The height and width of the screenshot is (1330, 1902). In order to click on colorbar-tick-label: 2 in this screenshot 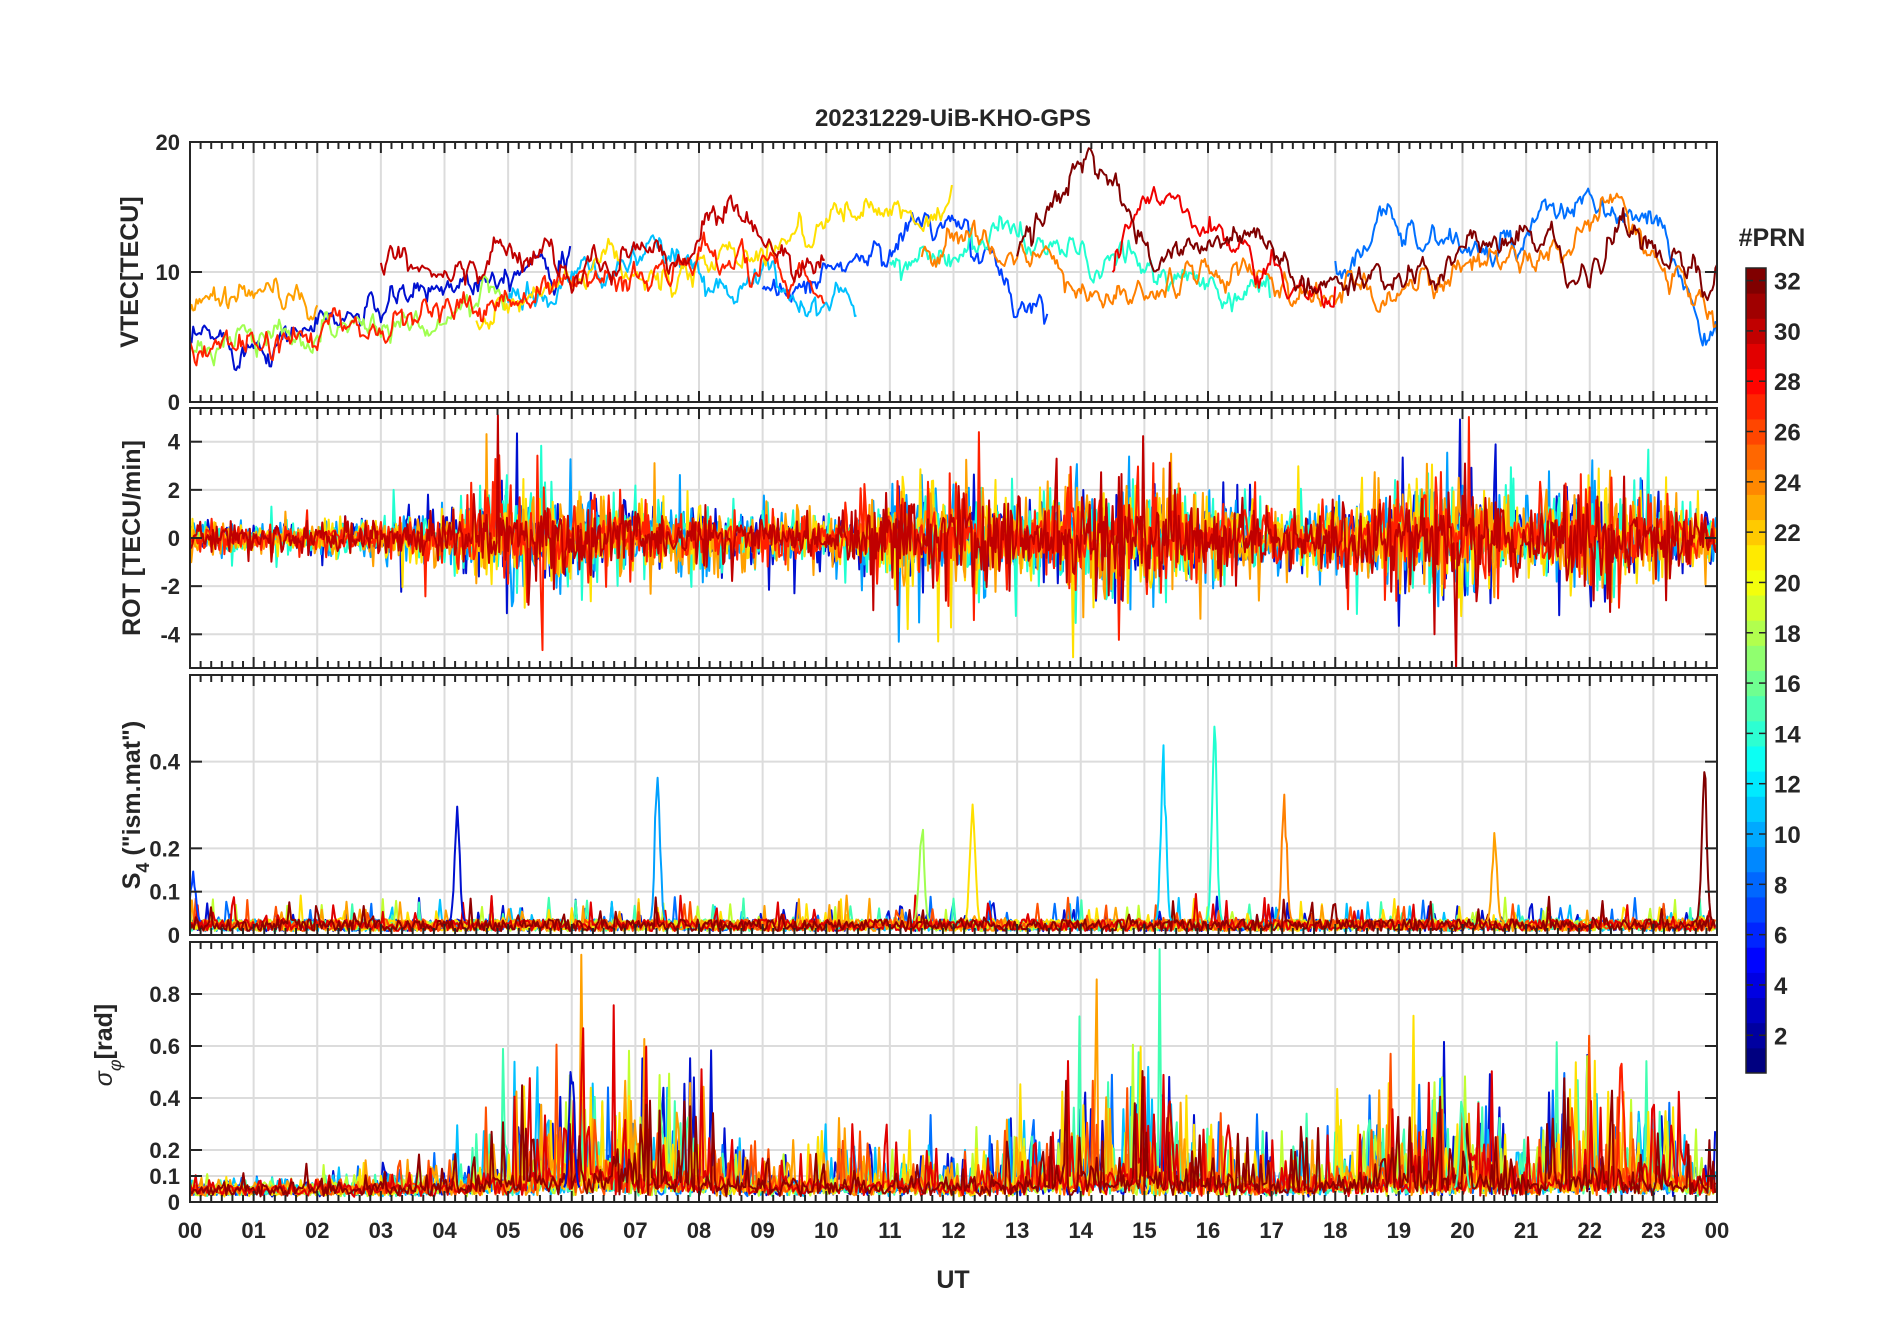, I will do `click(1780, 1036)`.